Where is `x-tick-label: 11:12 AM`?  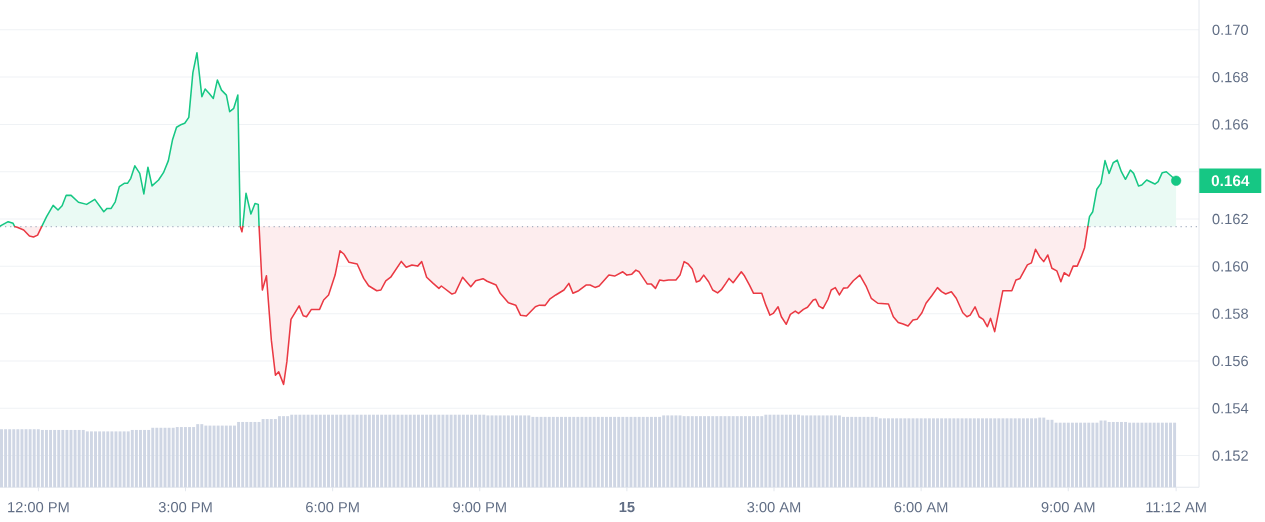 x-tick-label: 11:12 AM is located at coordinates (1176, 507).